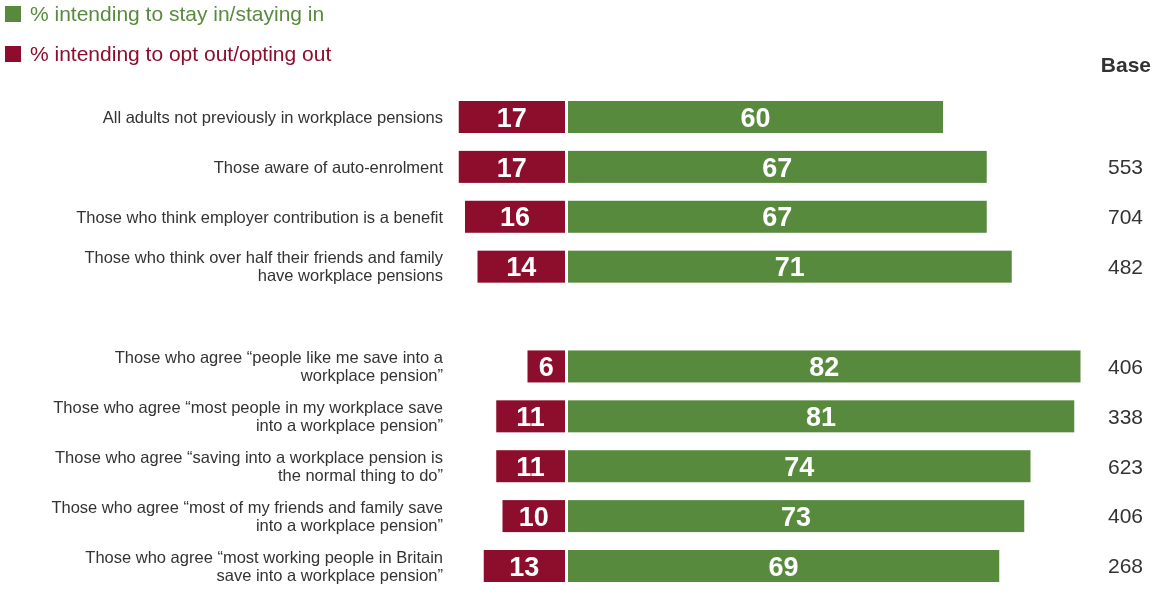  I want to click on text: 553, so click(1125, 167).